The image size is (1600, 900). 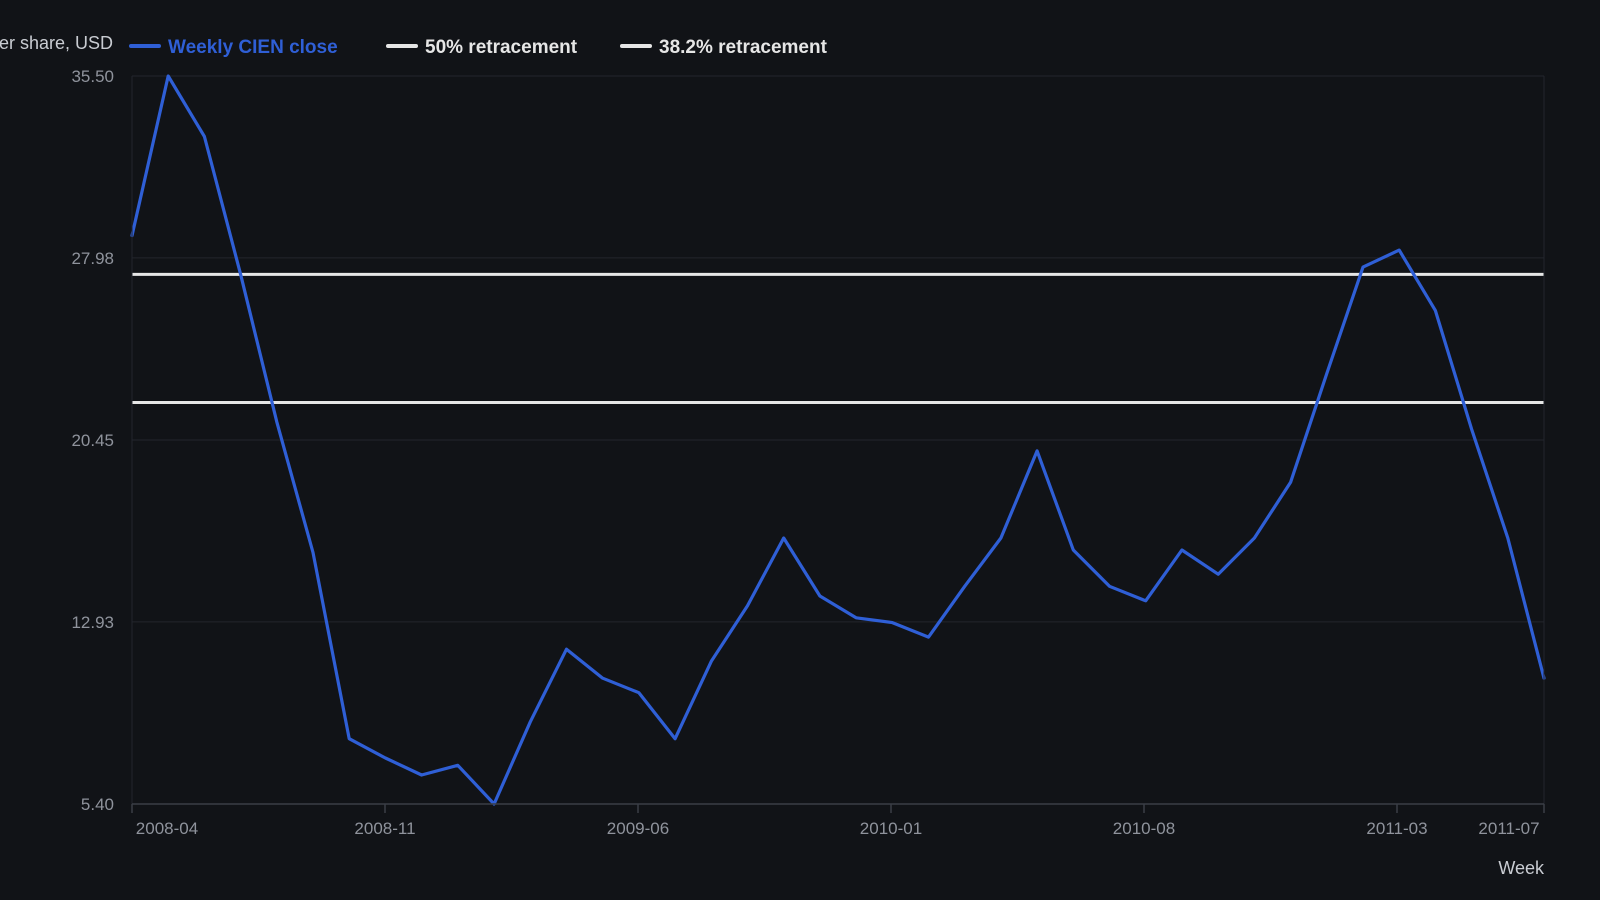 I want to click on y-tick-label: 20.45, so click(x=92, y=440).